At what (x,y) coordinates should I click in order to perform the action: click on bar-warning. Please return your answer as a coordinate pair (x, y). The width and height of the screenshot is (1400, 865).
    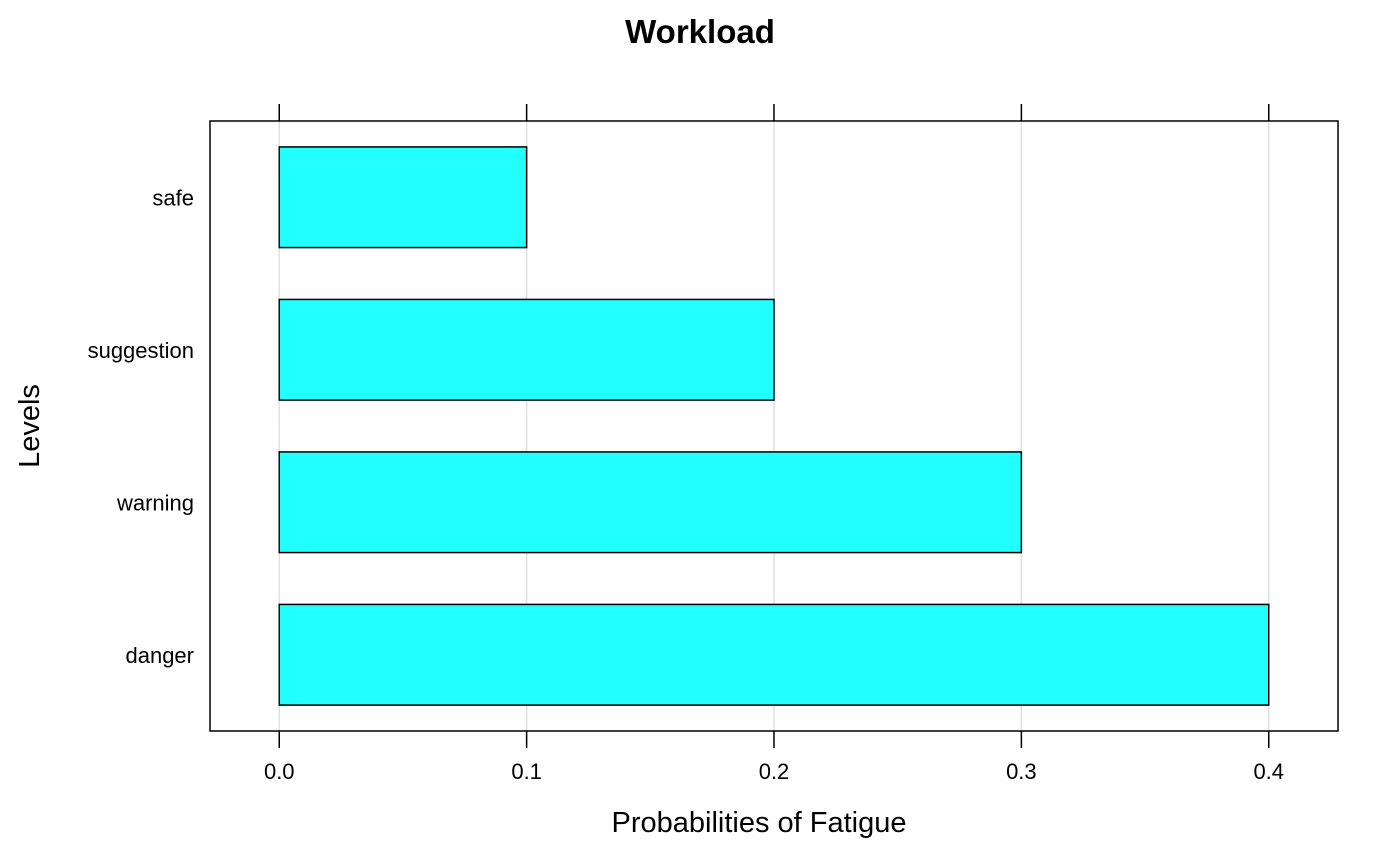
    Looking at the image, I should click on (650, 502).